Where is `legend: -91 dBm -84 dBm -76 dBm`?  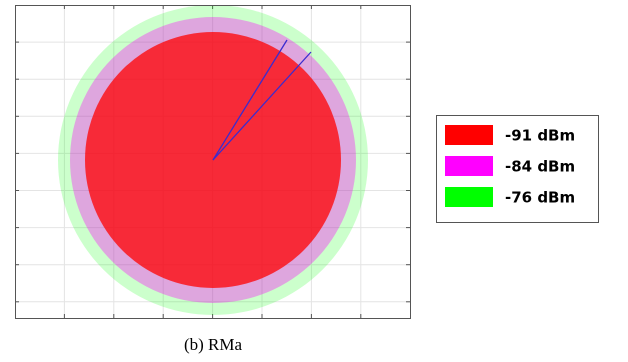 legend: -91 dBm -84 dBm -76 dBm is located at coordinates (510, 166).